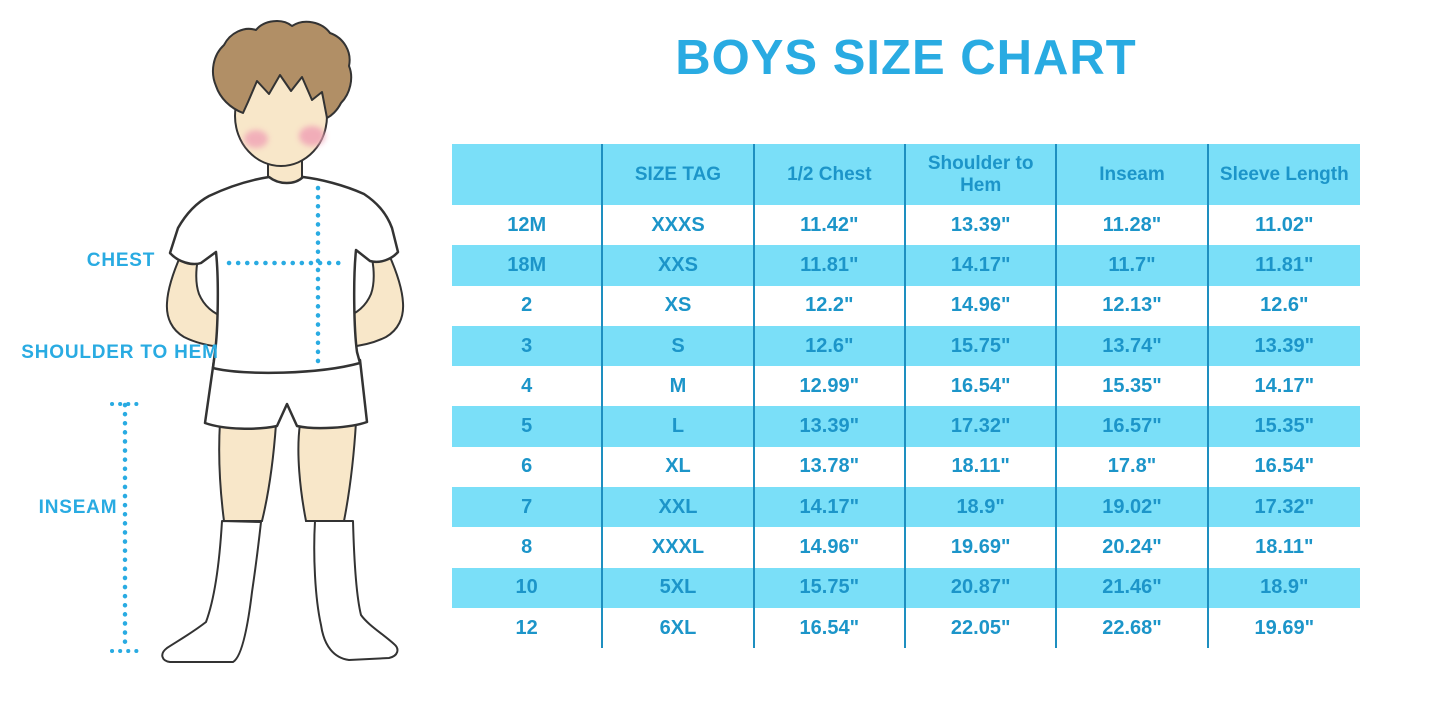 This screenshot has height=723, width=1445. What do you see at coordinates (211, 591) in the screenshot?
I see `left-sock` at bounding box center [211, 591].